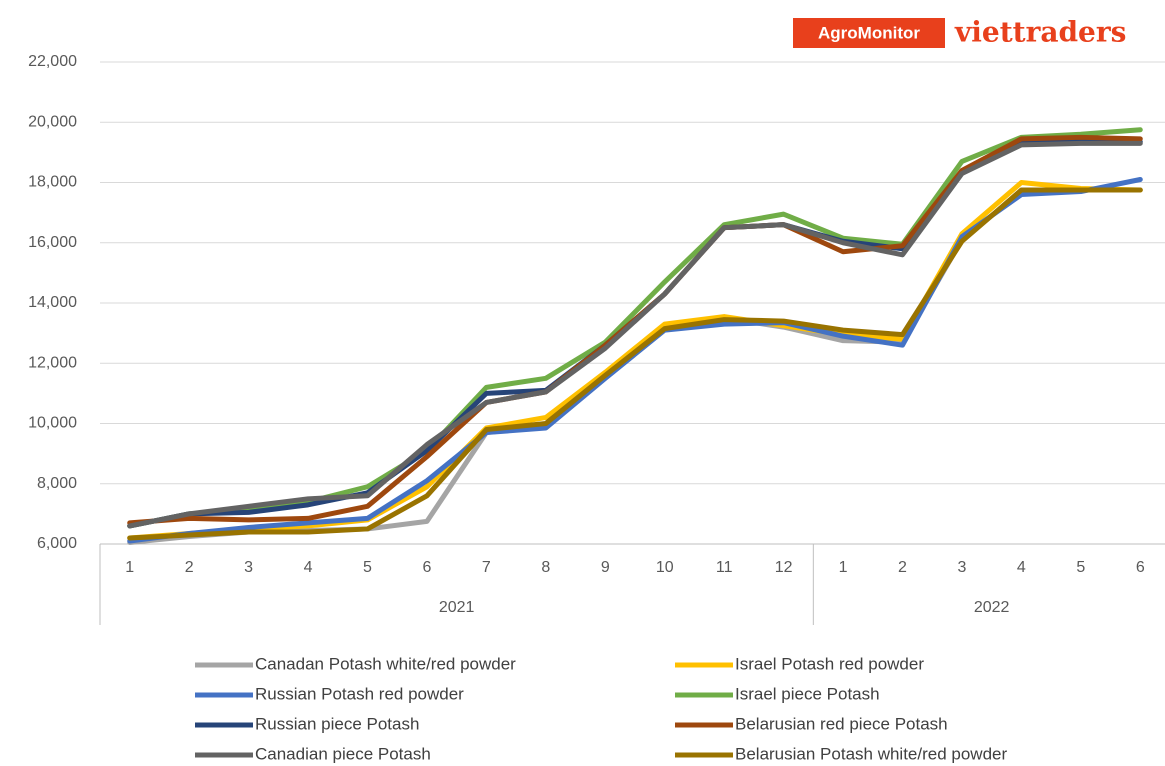  I want to click on x-tick-label: 12, so click(784, 567).